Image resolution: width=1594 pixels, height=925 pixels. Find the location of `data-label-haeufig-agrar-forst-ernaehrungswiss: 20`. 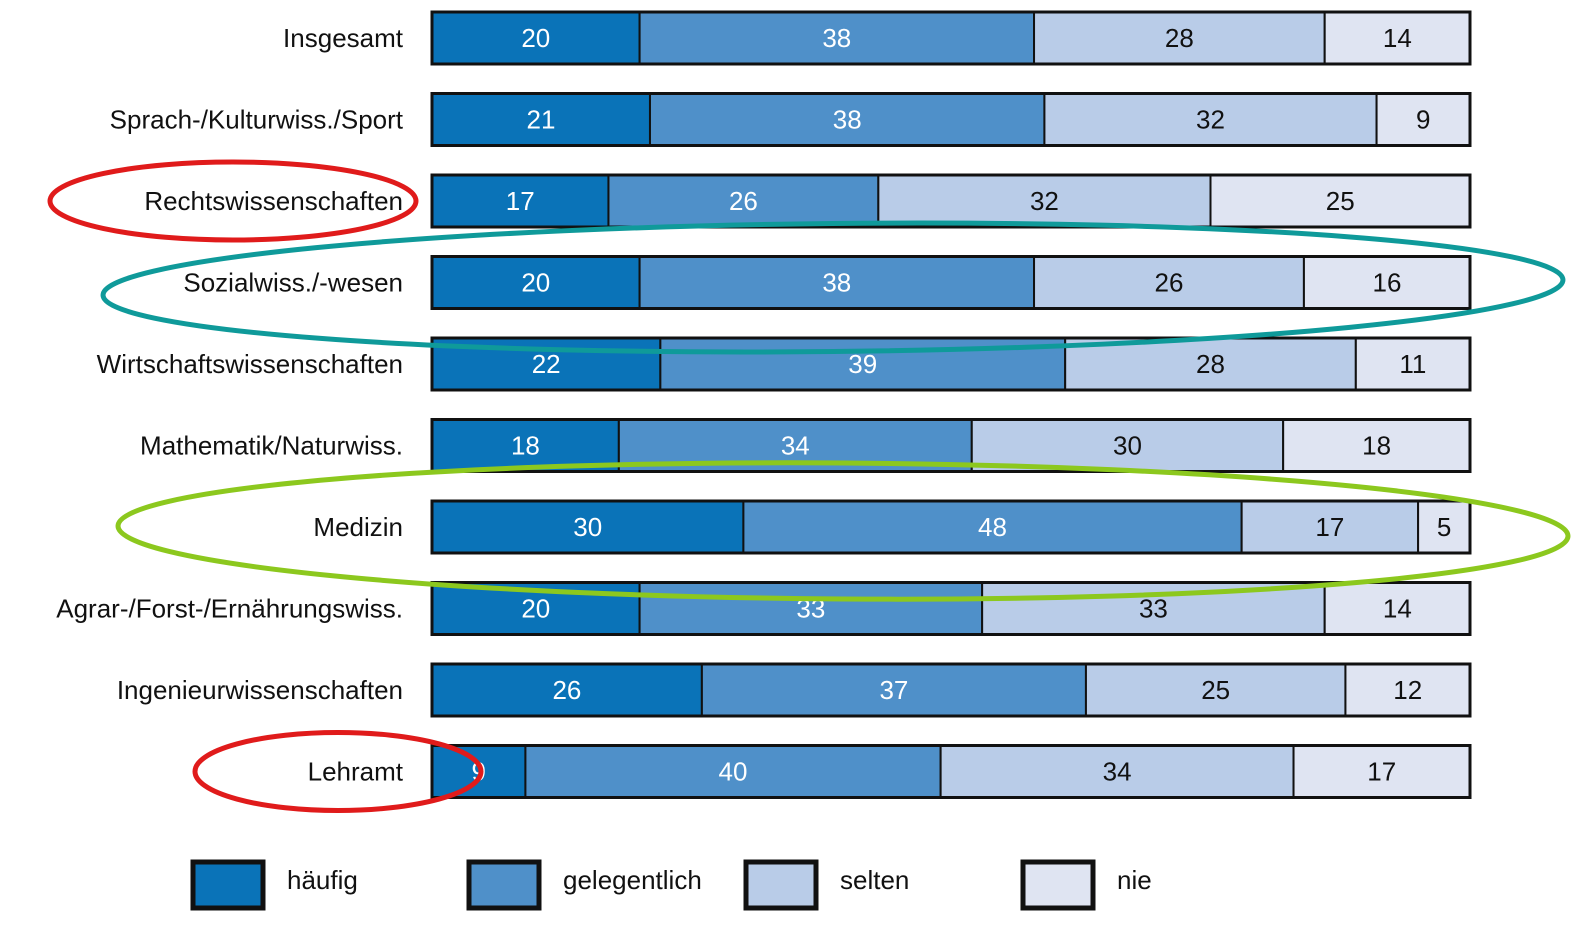

data-label-haeufig-agrar-forst-ernaehrungswiss: 20 is located at coordinates (535, 609).